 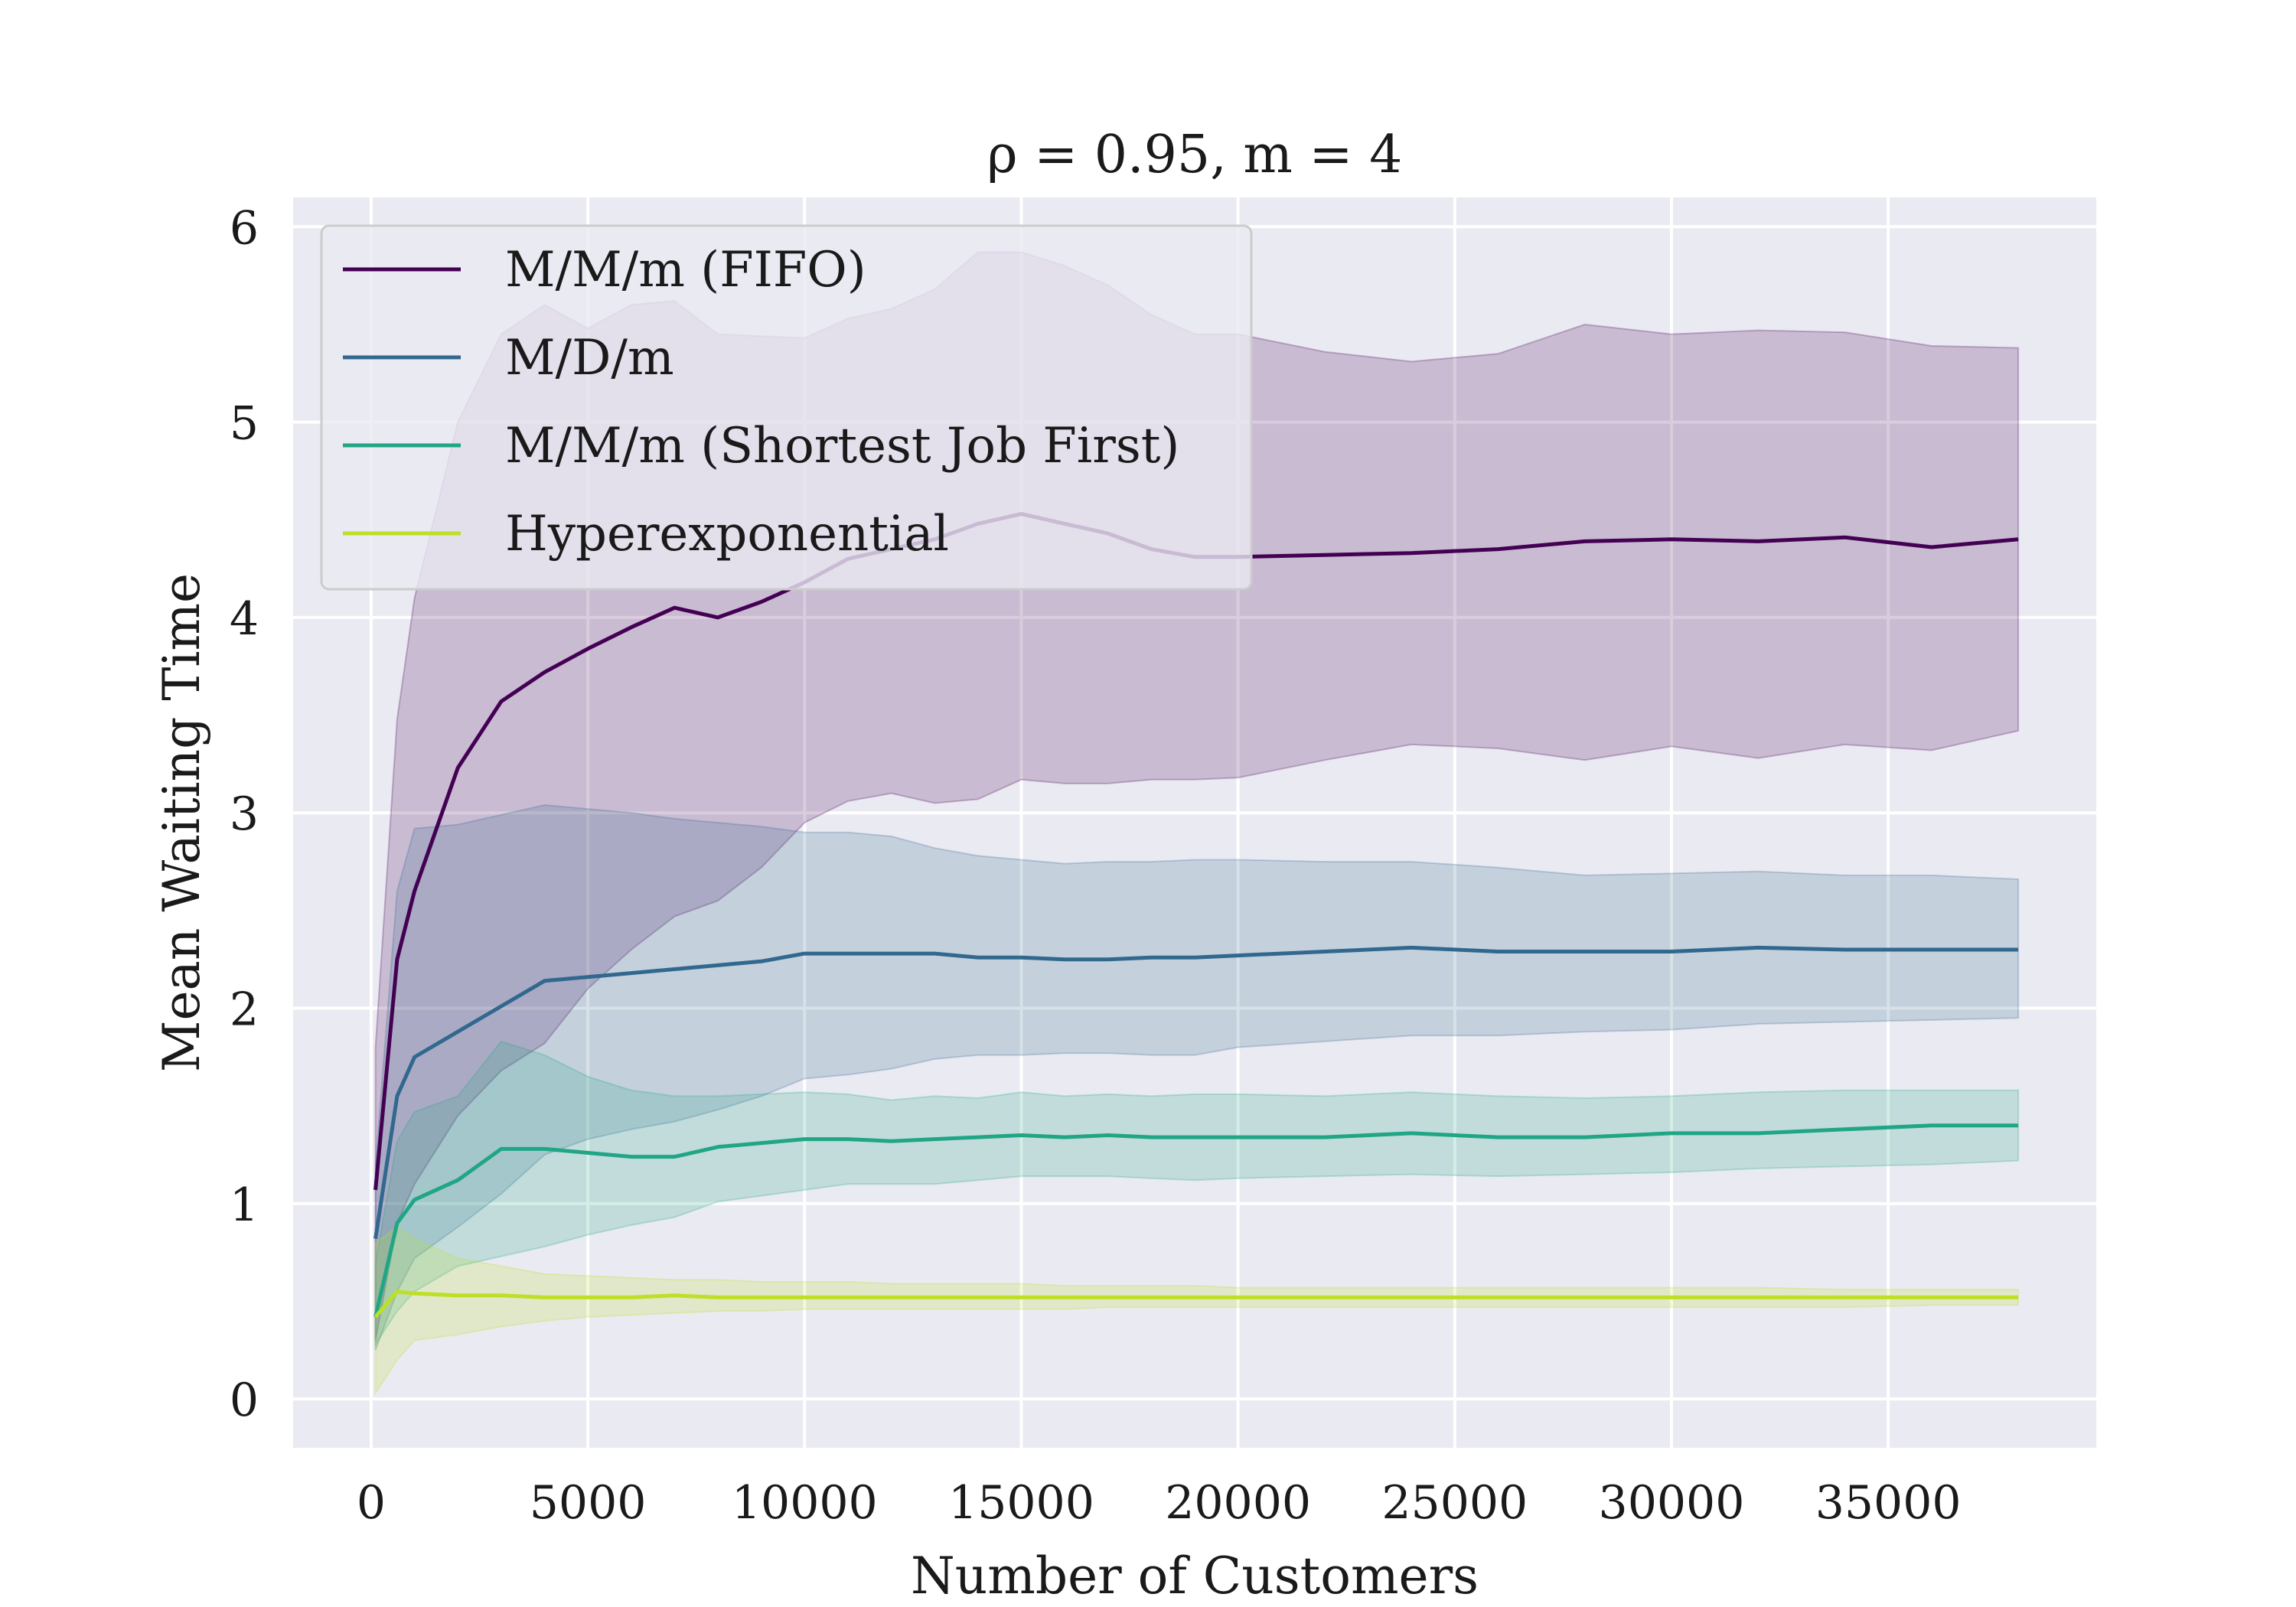 What do you see at coordinates (244, 619) in the screenshot?
I see `y-tick-label: 4` at bounding box center [244, 619].